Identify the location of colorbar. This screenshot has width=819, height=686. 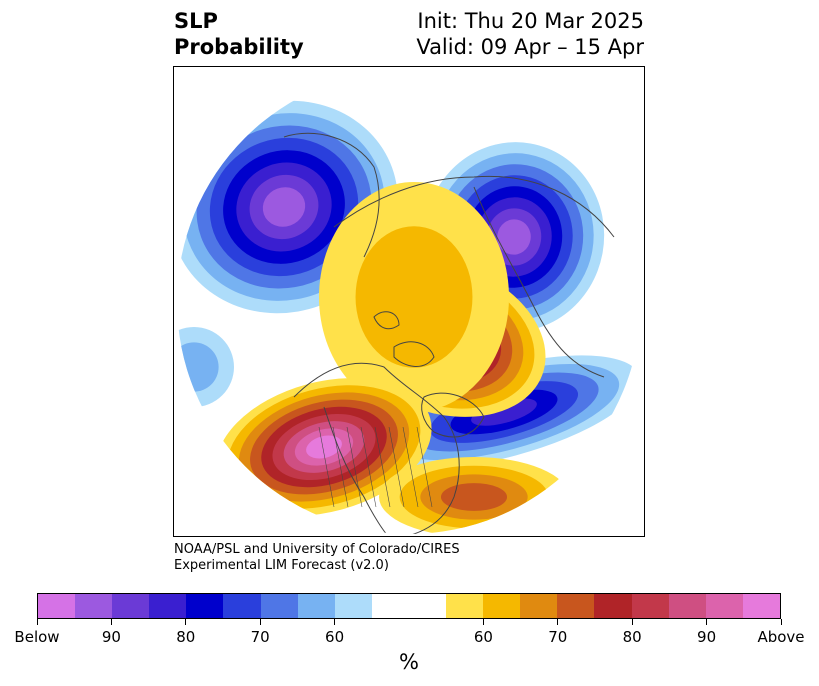
(409, 606).